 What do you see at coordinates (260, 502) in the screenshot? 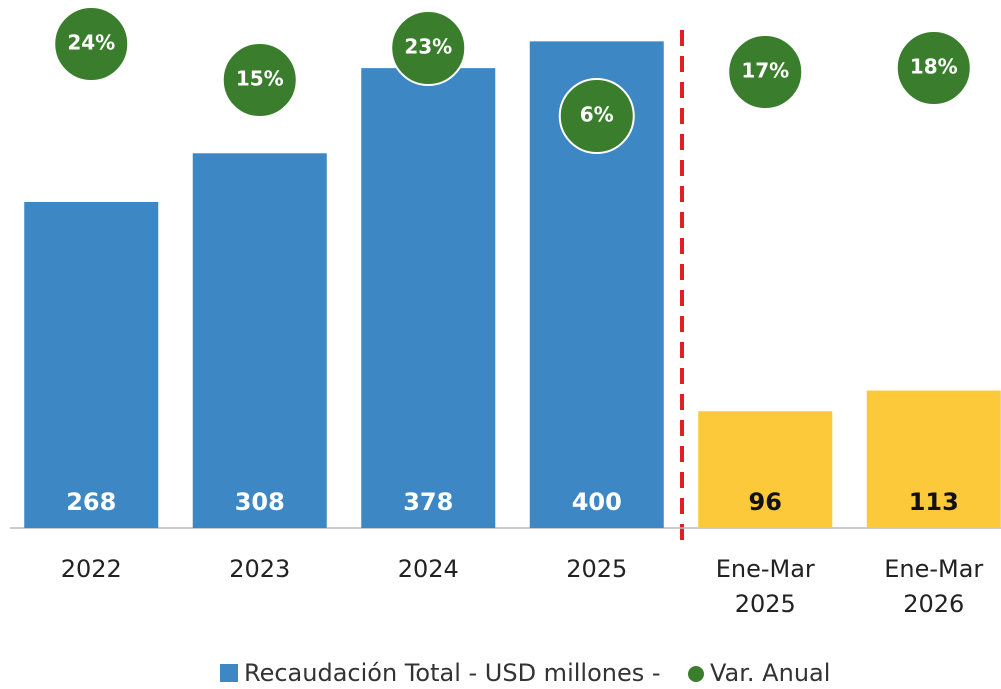
I see `bar-value-label: 308` at bounding box center [260, 502].